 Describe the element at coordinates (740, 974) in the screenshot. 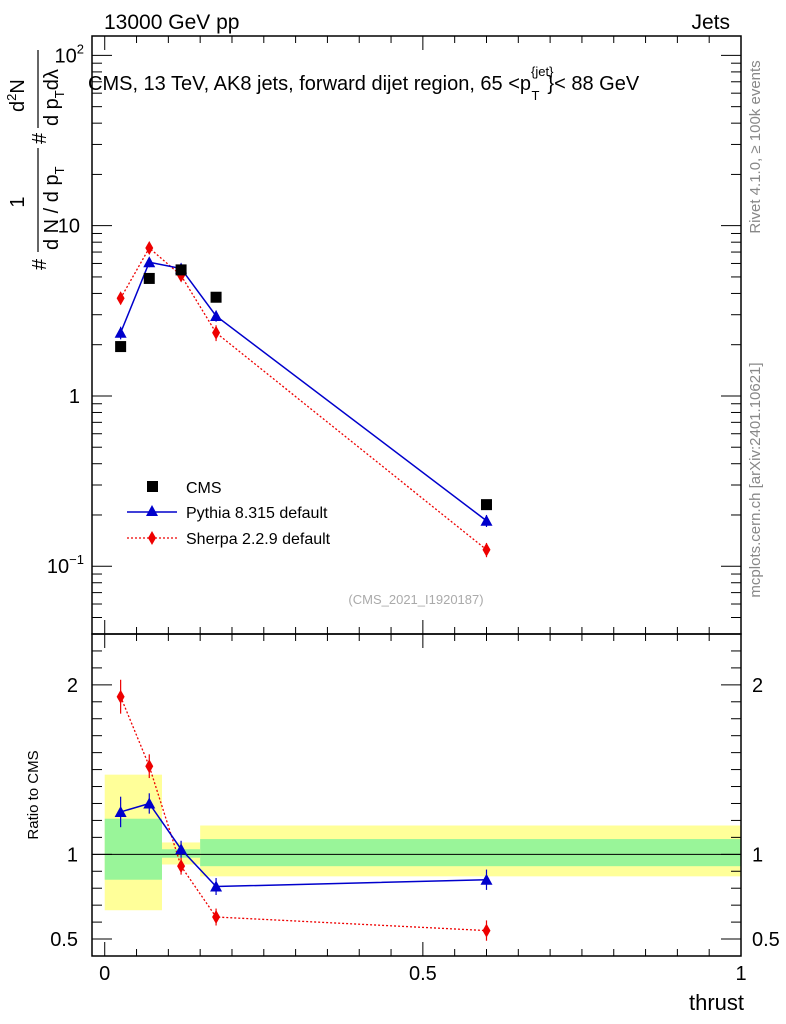

I see `ratio-xtick-label: 1` at that location.